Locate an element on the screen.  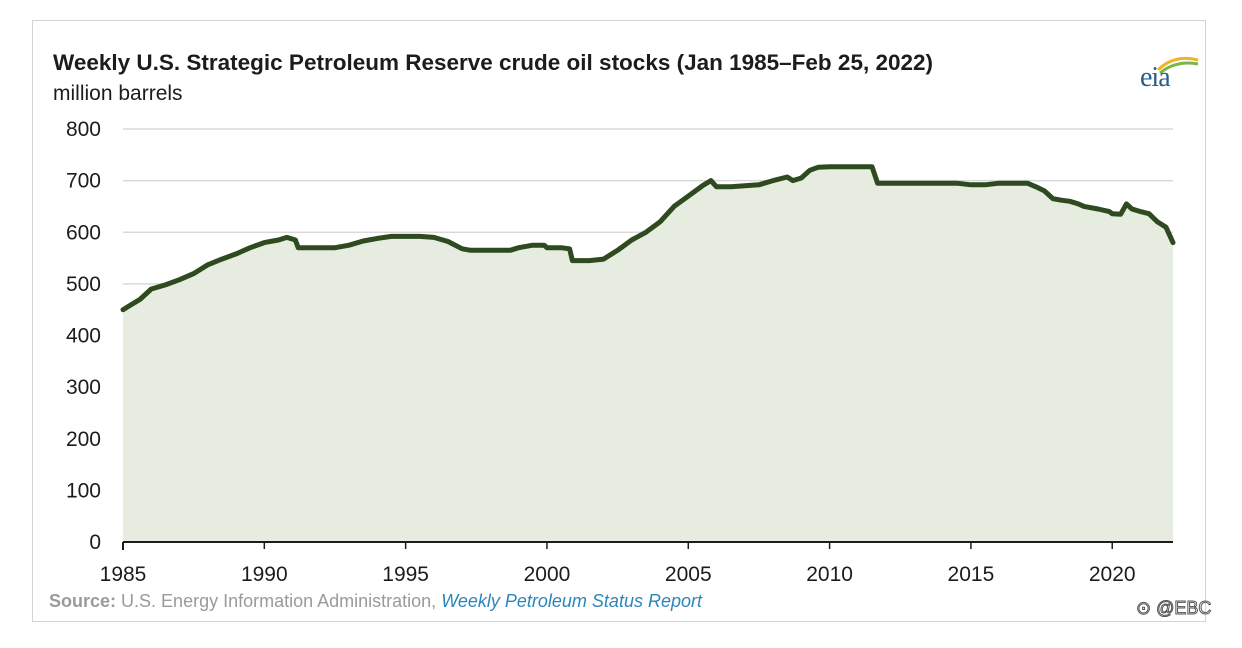
chart-subtitle: million barrels is located at coordinates (118, 93).